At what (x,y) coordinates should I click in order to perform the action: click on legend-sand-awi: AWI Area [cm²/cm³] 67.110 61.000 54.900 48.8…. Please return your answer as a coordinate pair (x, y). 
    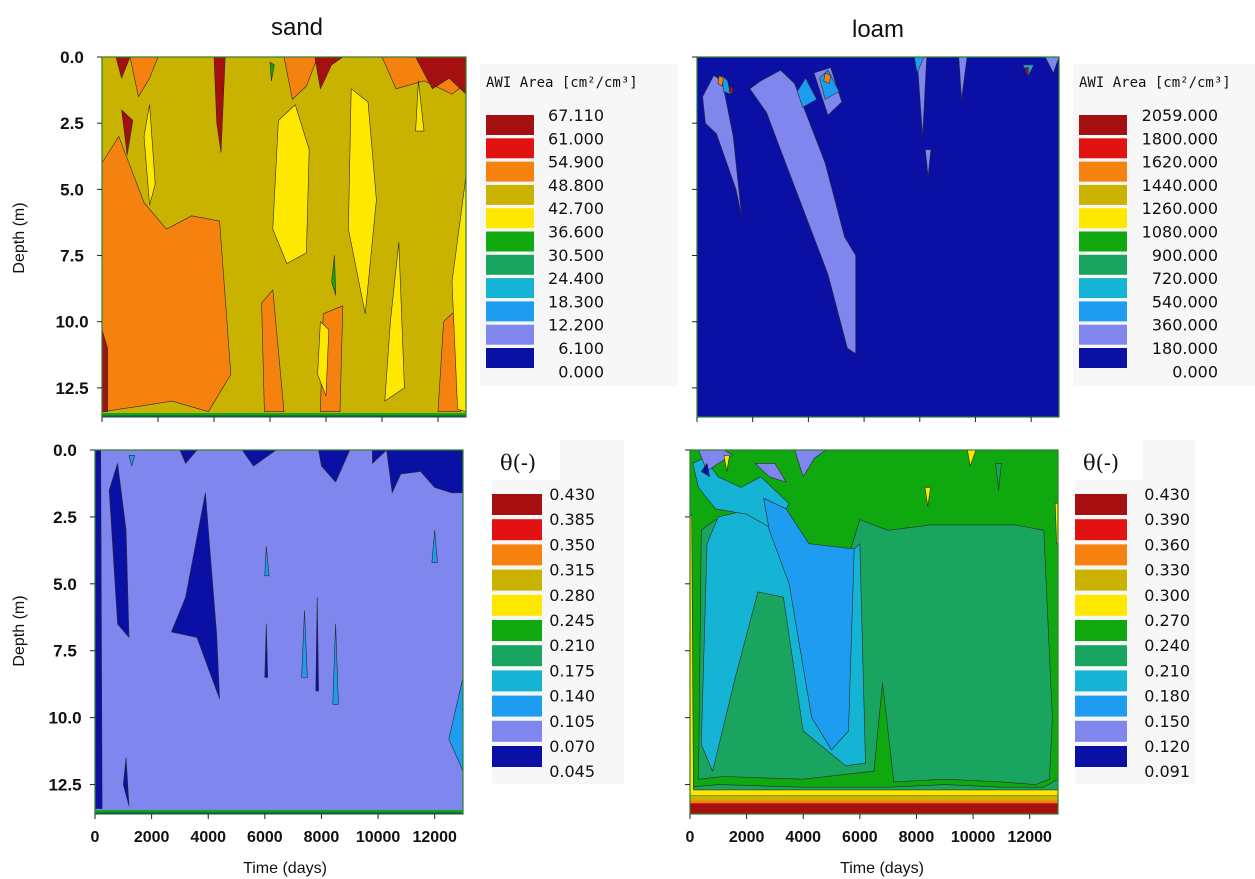
    Looking at the image, I should click on (579, 225).